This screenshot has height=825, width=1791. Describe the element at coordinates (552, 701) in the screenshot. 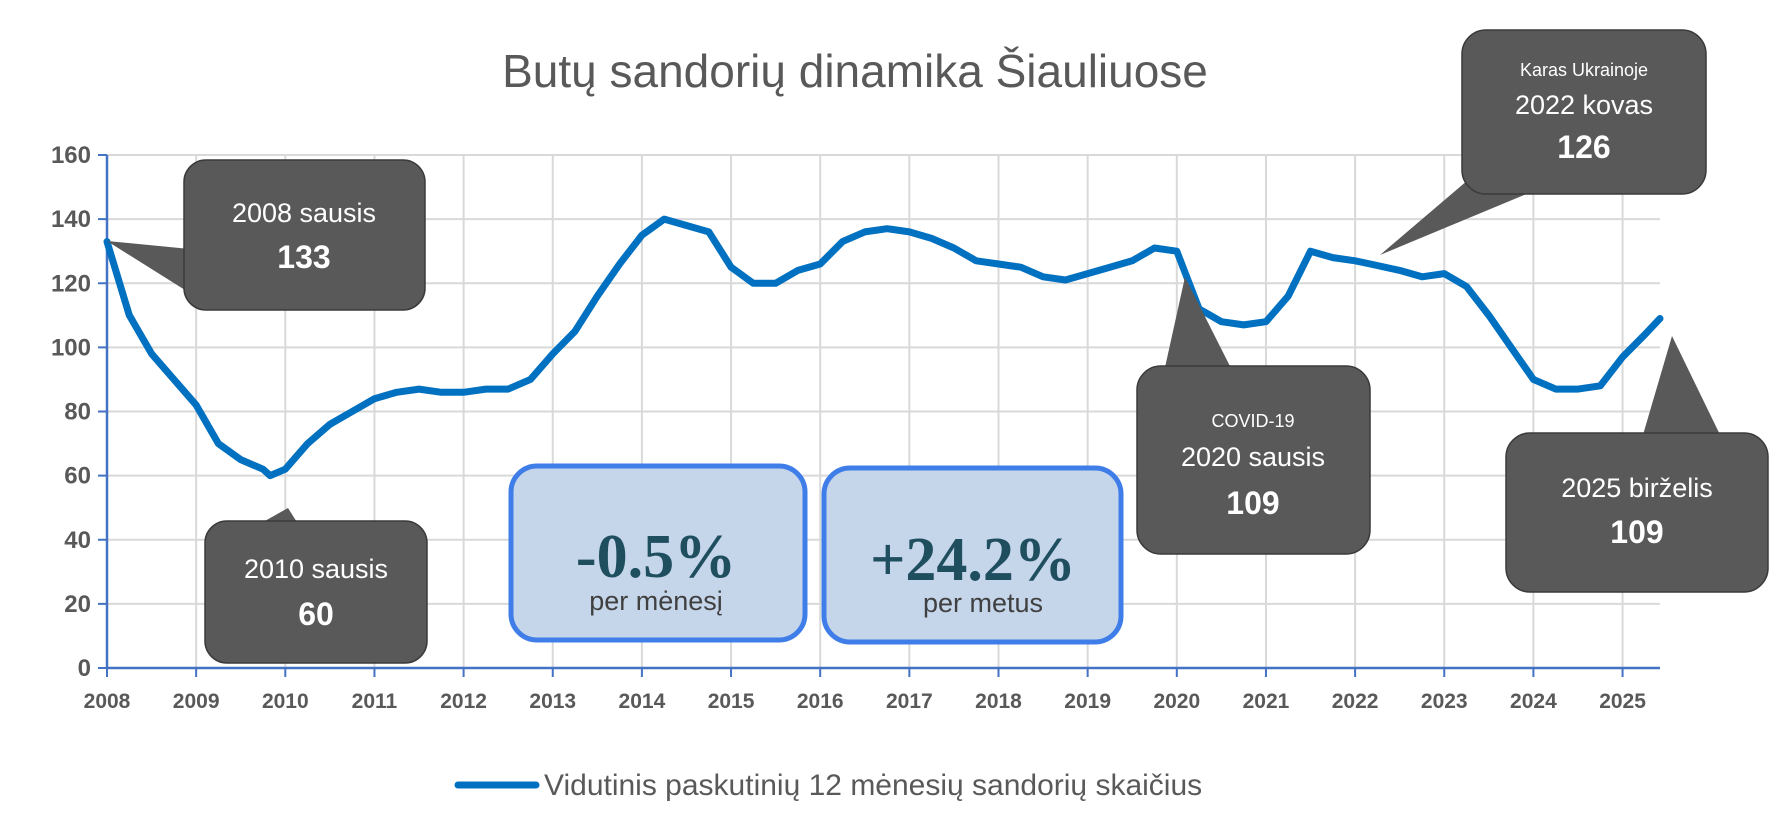

I see `x-tick-label: 2013` at that location.